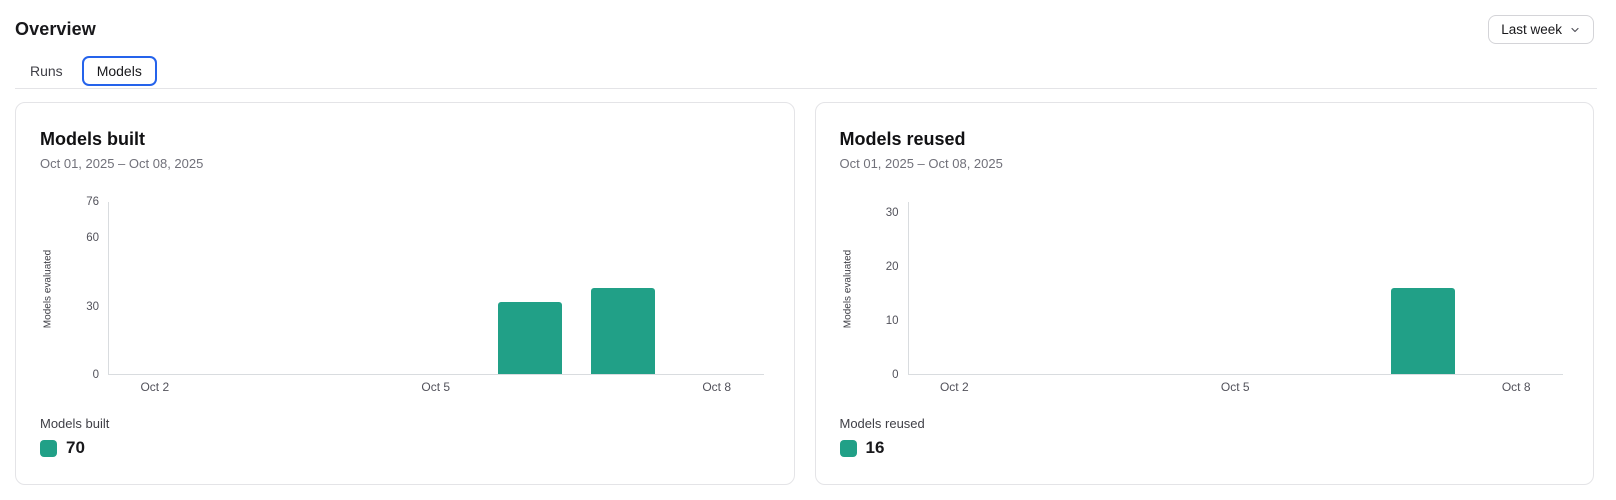 The width and height of the screenshot is (1616, 500). I want to click on tab-runs: Runs, so click(46, 71).